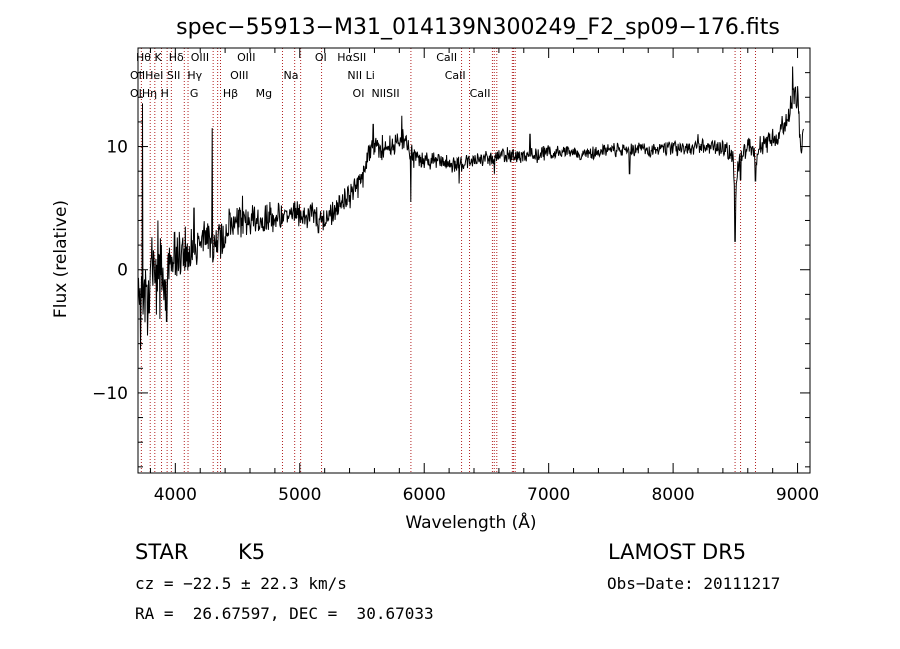 The width and height of the screenshot is (900, 649). What do you see at coordinates (252, 552) in the screenshot?
I see `object-subclass: K5` at bounding box center [252, 552].